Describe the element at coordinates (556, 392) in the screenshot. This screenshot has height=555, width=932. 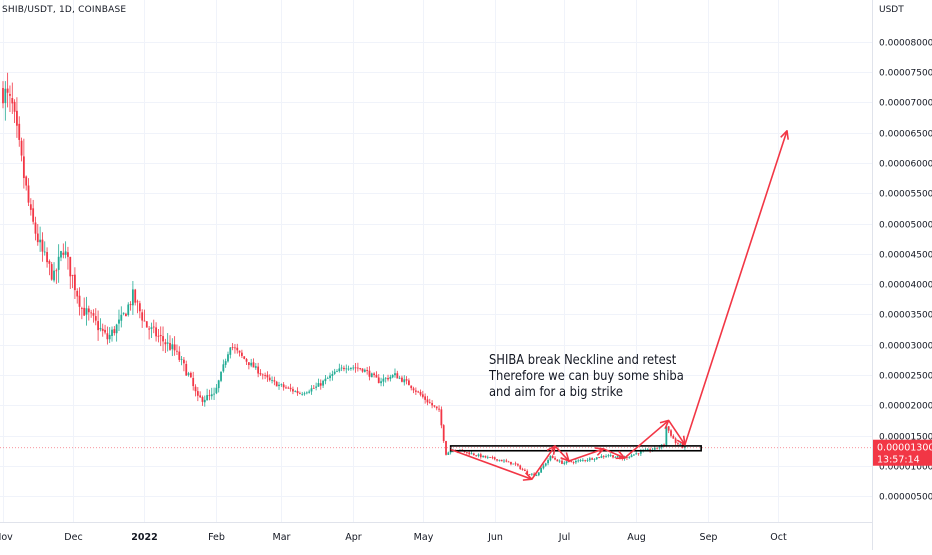
I see `annotation-line-3: and aim for a big strike` at that location.